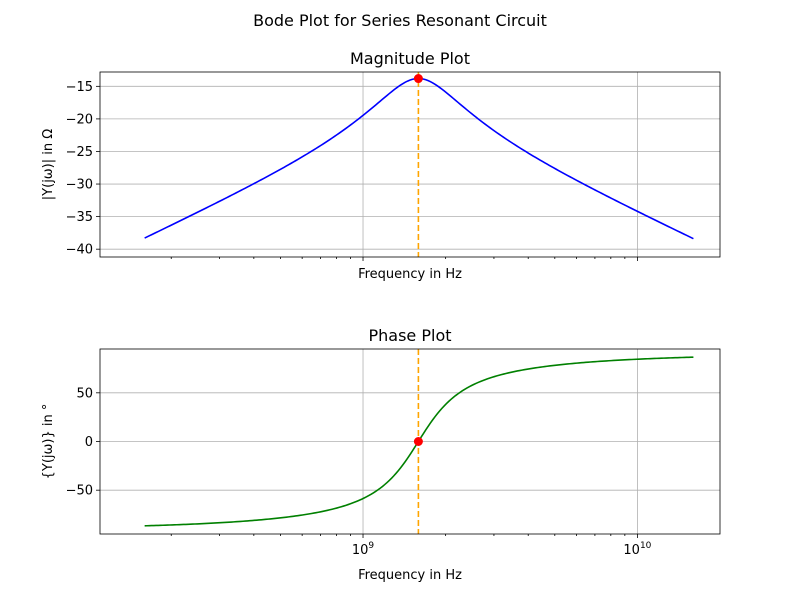 This screenshot has height=600, width=800. Describe the element at coordinates (89, 442) in the screenshot. I see `phase-y-tick-label: 0` at that location.